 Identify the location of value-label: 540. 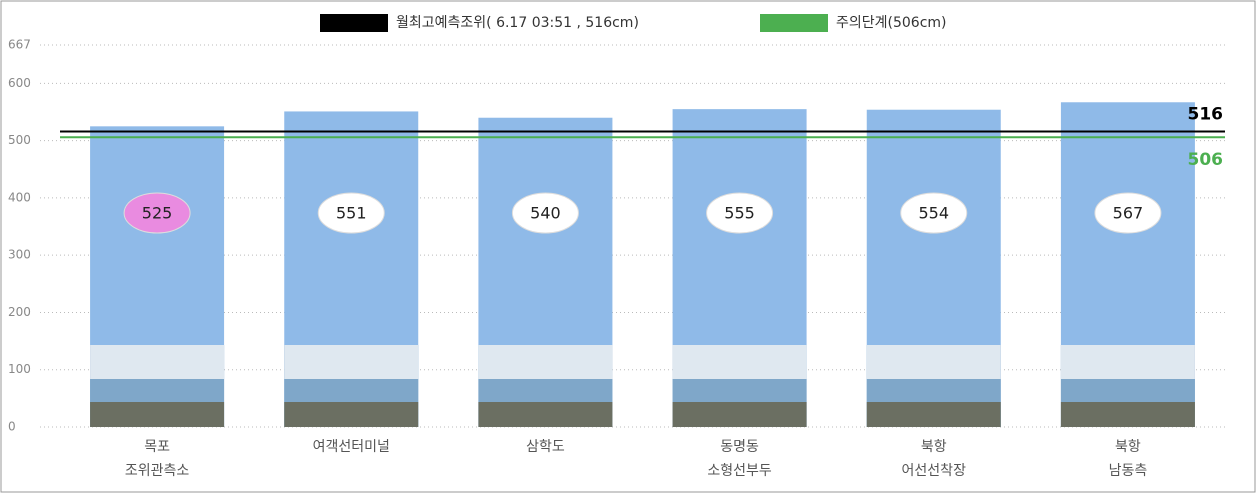
(545, 213).